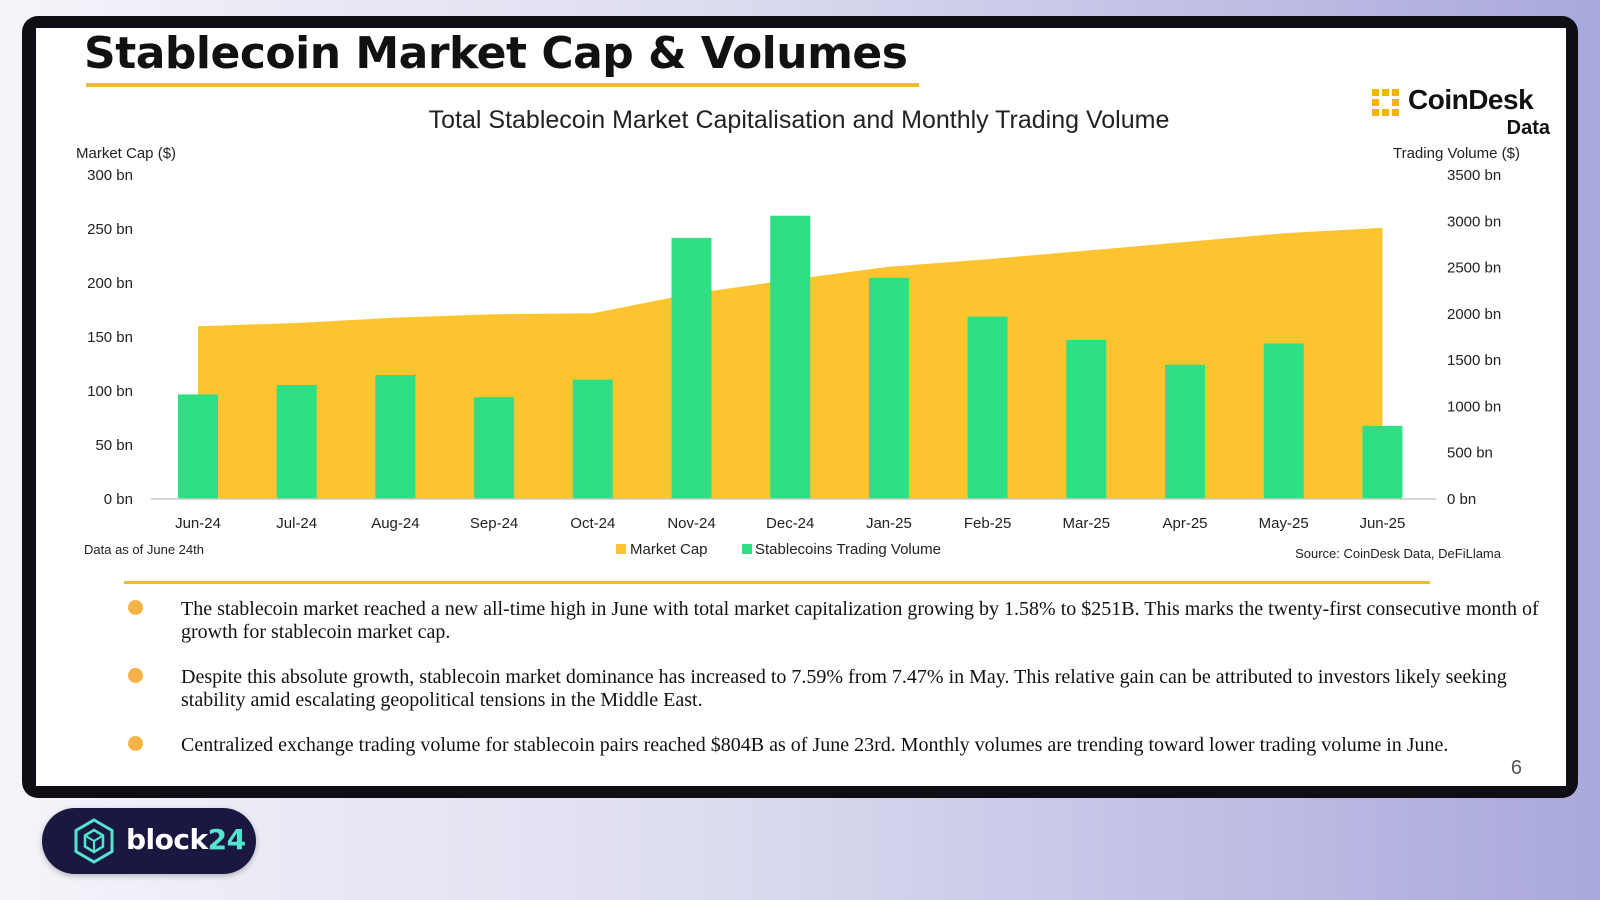  I want to click on x-tick-label: Jun-25, so click(1382, 523).